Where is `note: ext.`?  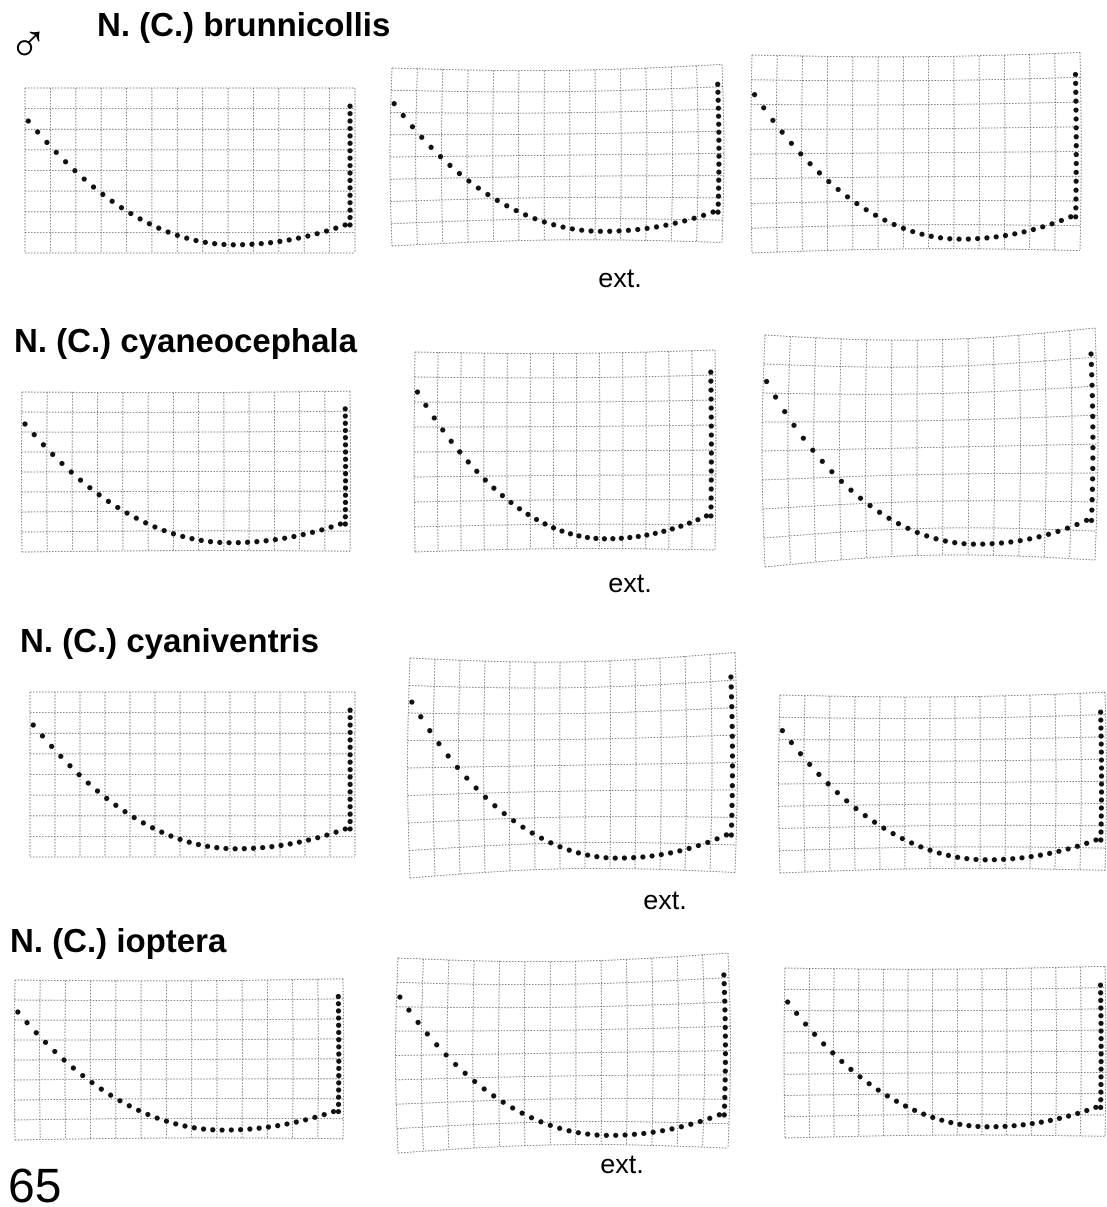
note: ext. is located at coordinates (620, 278).